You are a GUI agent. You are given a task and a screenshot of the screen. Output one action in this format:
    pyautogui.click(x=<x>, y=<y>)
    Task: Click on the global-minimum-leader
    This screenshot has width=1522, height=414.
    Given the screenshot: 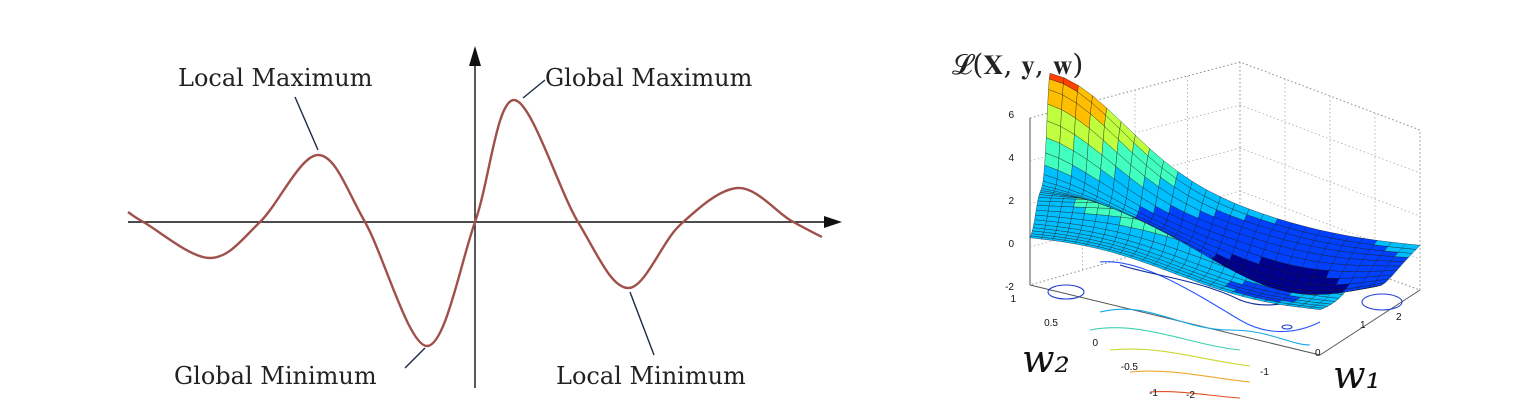 What is the action you would take?
    pyautogui.click(x=415, y=358)
    